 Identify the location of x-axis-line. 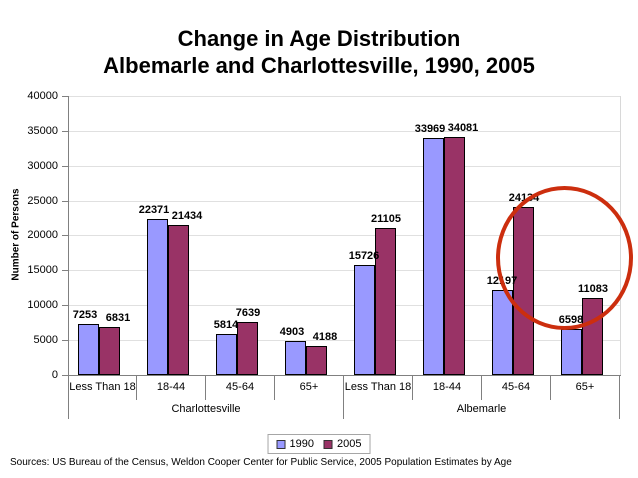
(344, 375).